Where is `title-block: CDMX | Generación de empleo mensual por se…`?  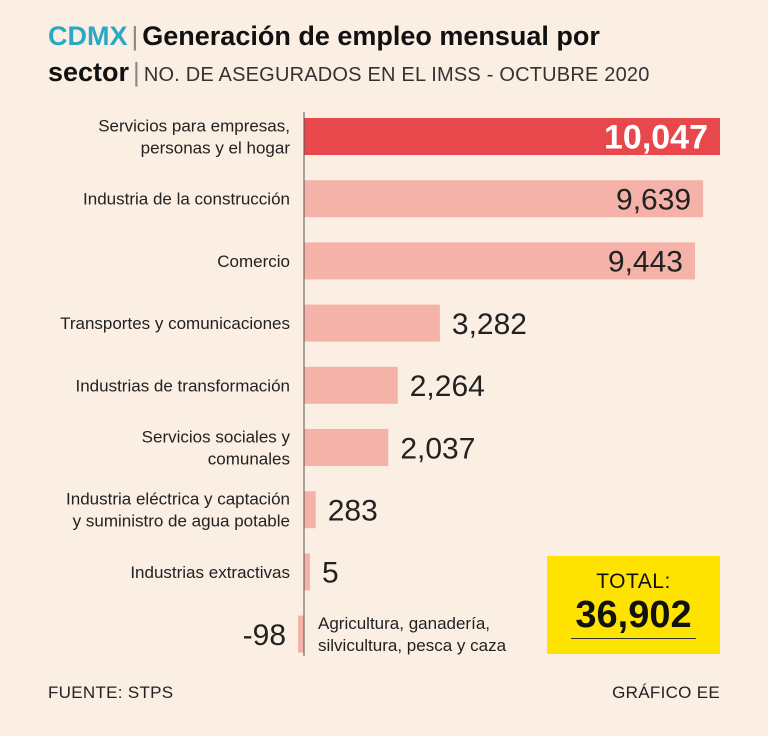
title-block: CDMX | Generación de empleo mensual por se… is located at coordinates (398, 54).